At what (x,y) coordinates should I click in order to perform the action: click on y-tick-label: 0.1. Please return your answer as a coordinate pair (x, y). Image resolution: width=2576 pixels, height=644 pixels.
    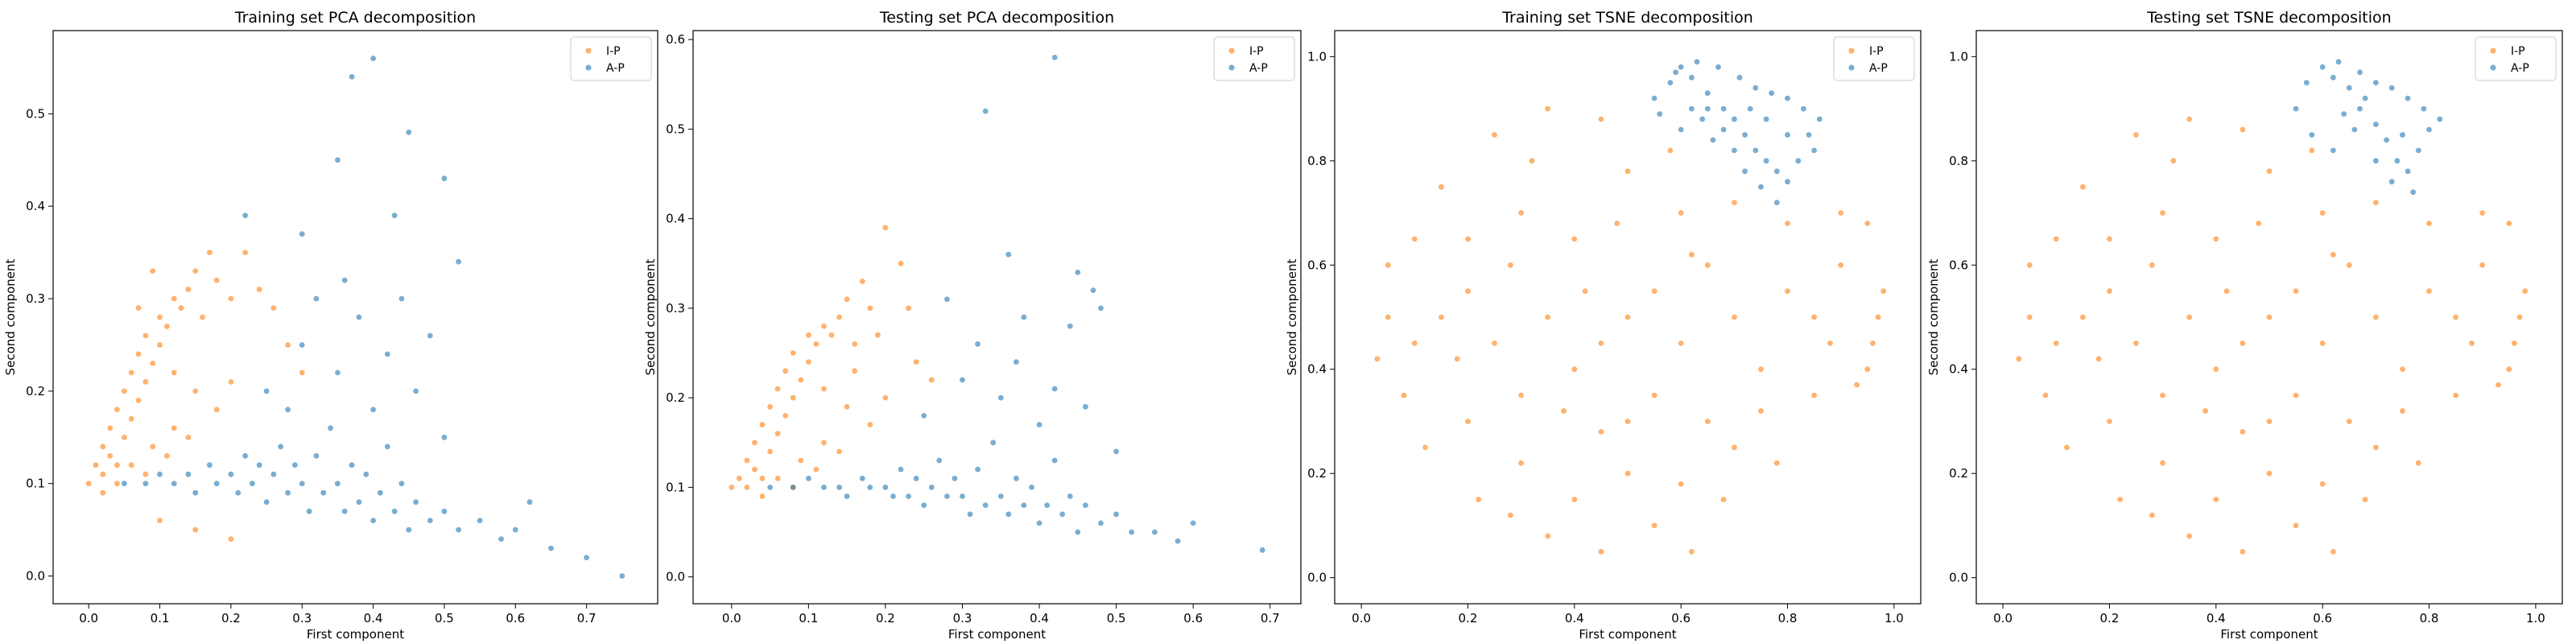
    Looking at the image, I should click on (675, 487).